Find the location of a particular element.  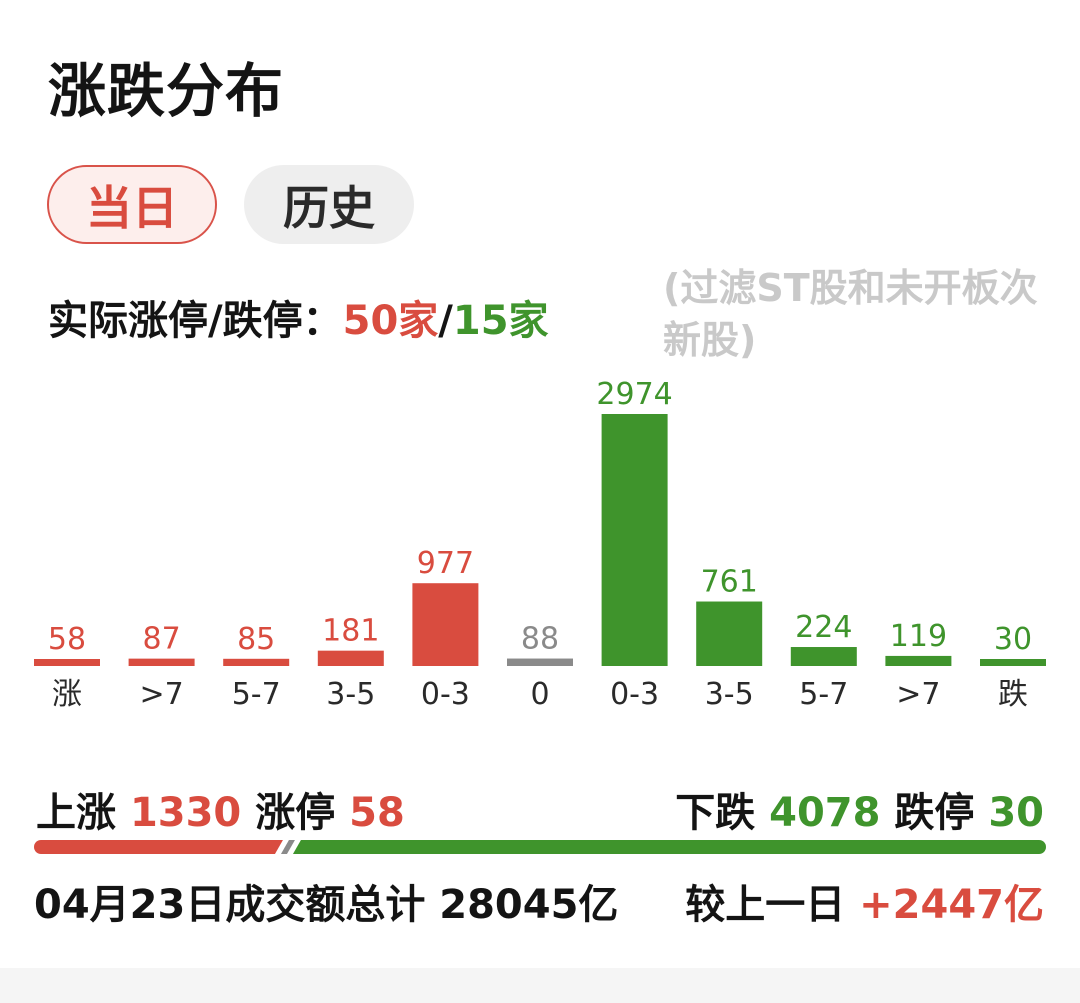

turnover-compare-label: 较上一日 is located at coordinates (765, 905).